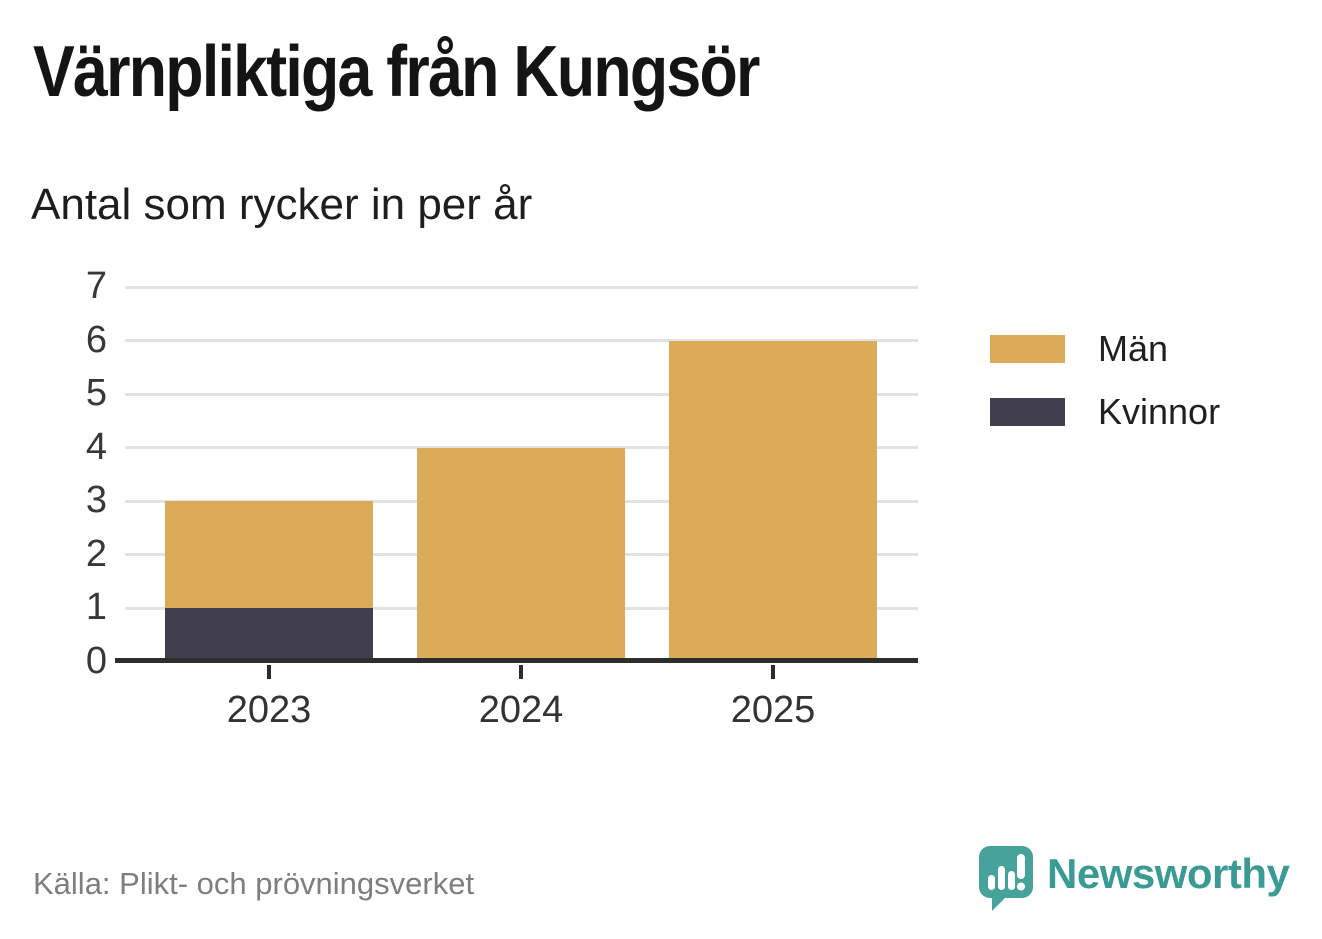  I want to click on bar-segment-kvinnor, so click(269, 635).